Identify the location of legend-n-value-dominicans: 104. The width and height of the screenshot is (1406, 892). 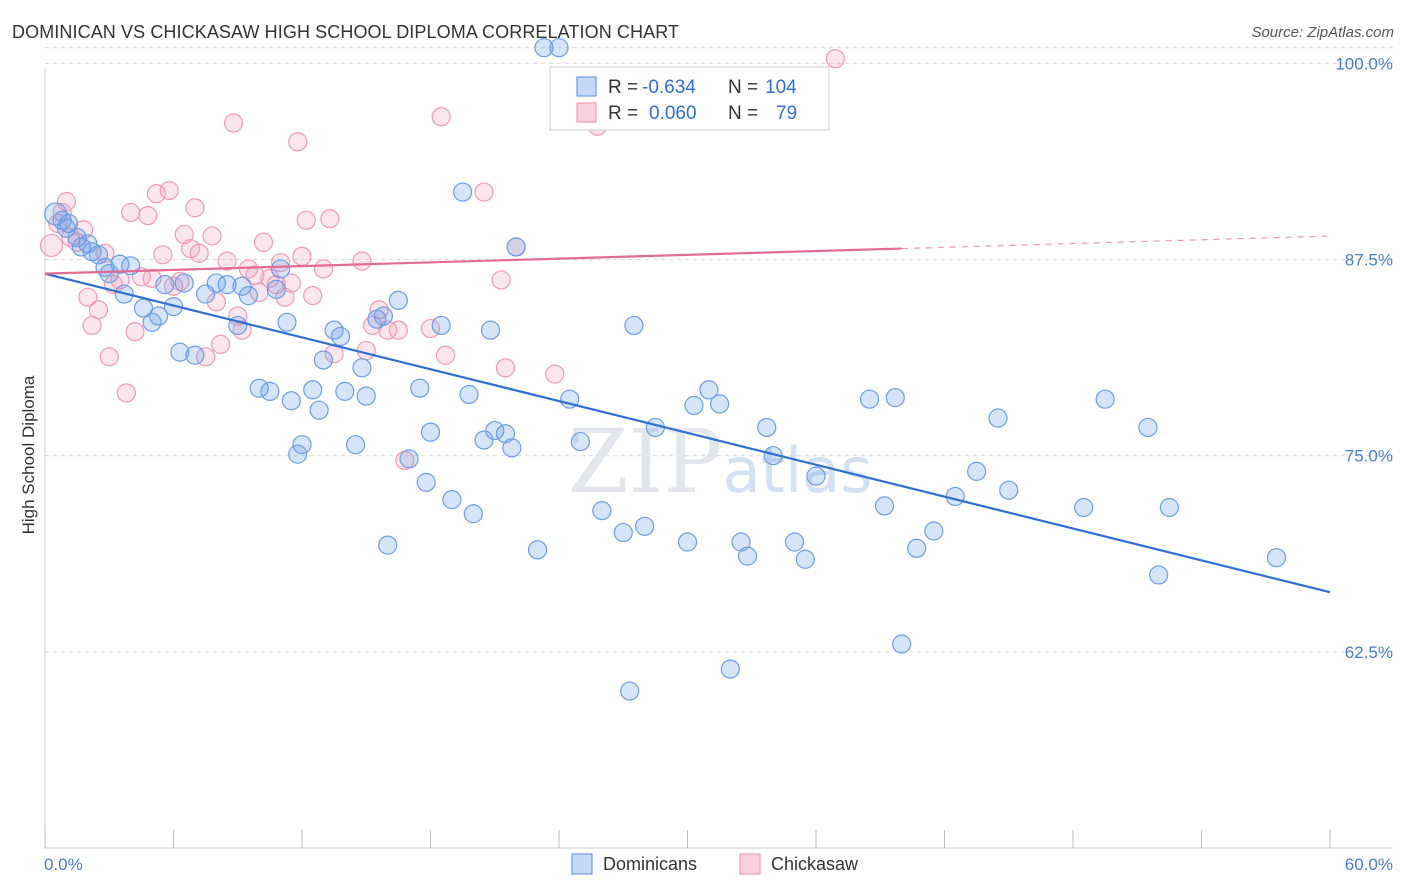
(781, 87).